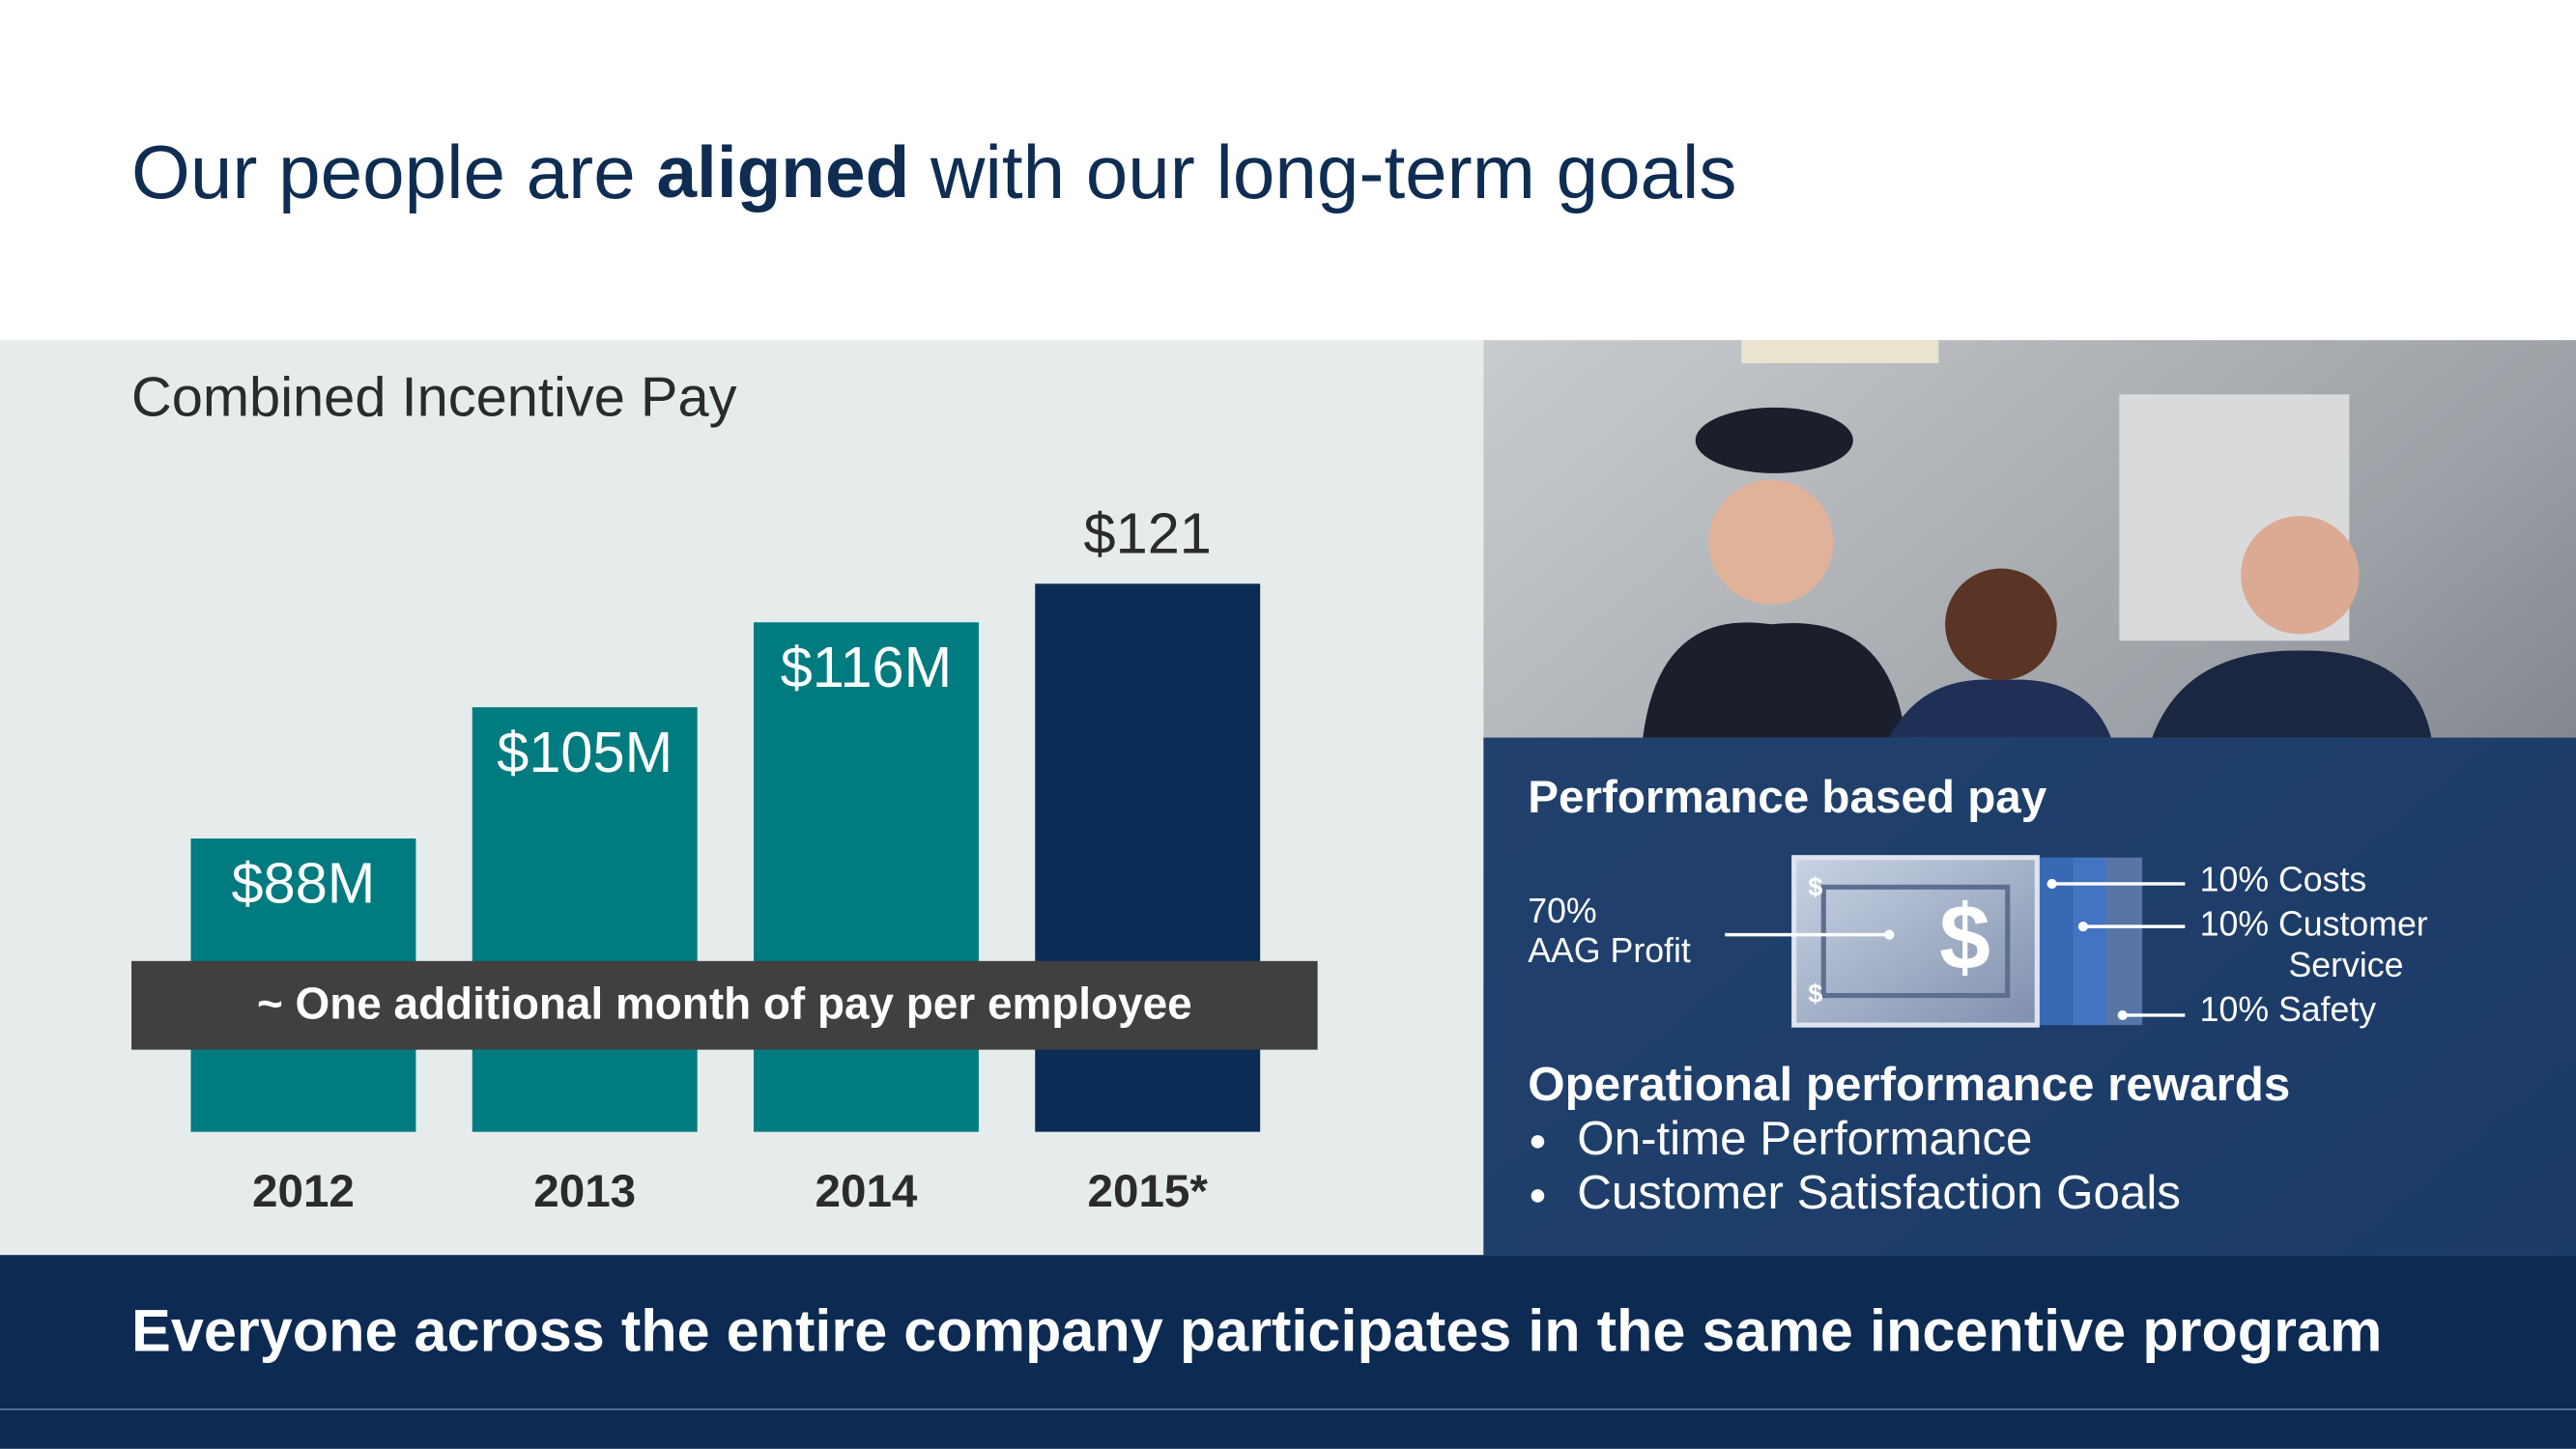 The height and width of the screenshot is (1449, 2576). What do you see at coordinates (304, 883) in the screenshot?
I see `value-label: $88M` at bounding box center [304, 883].